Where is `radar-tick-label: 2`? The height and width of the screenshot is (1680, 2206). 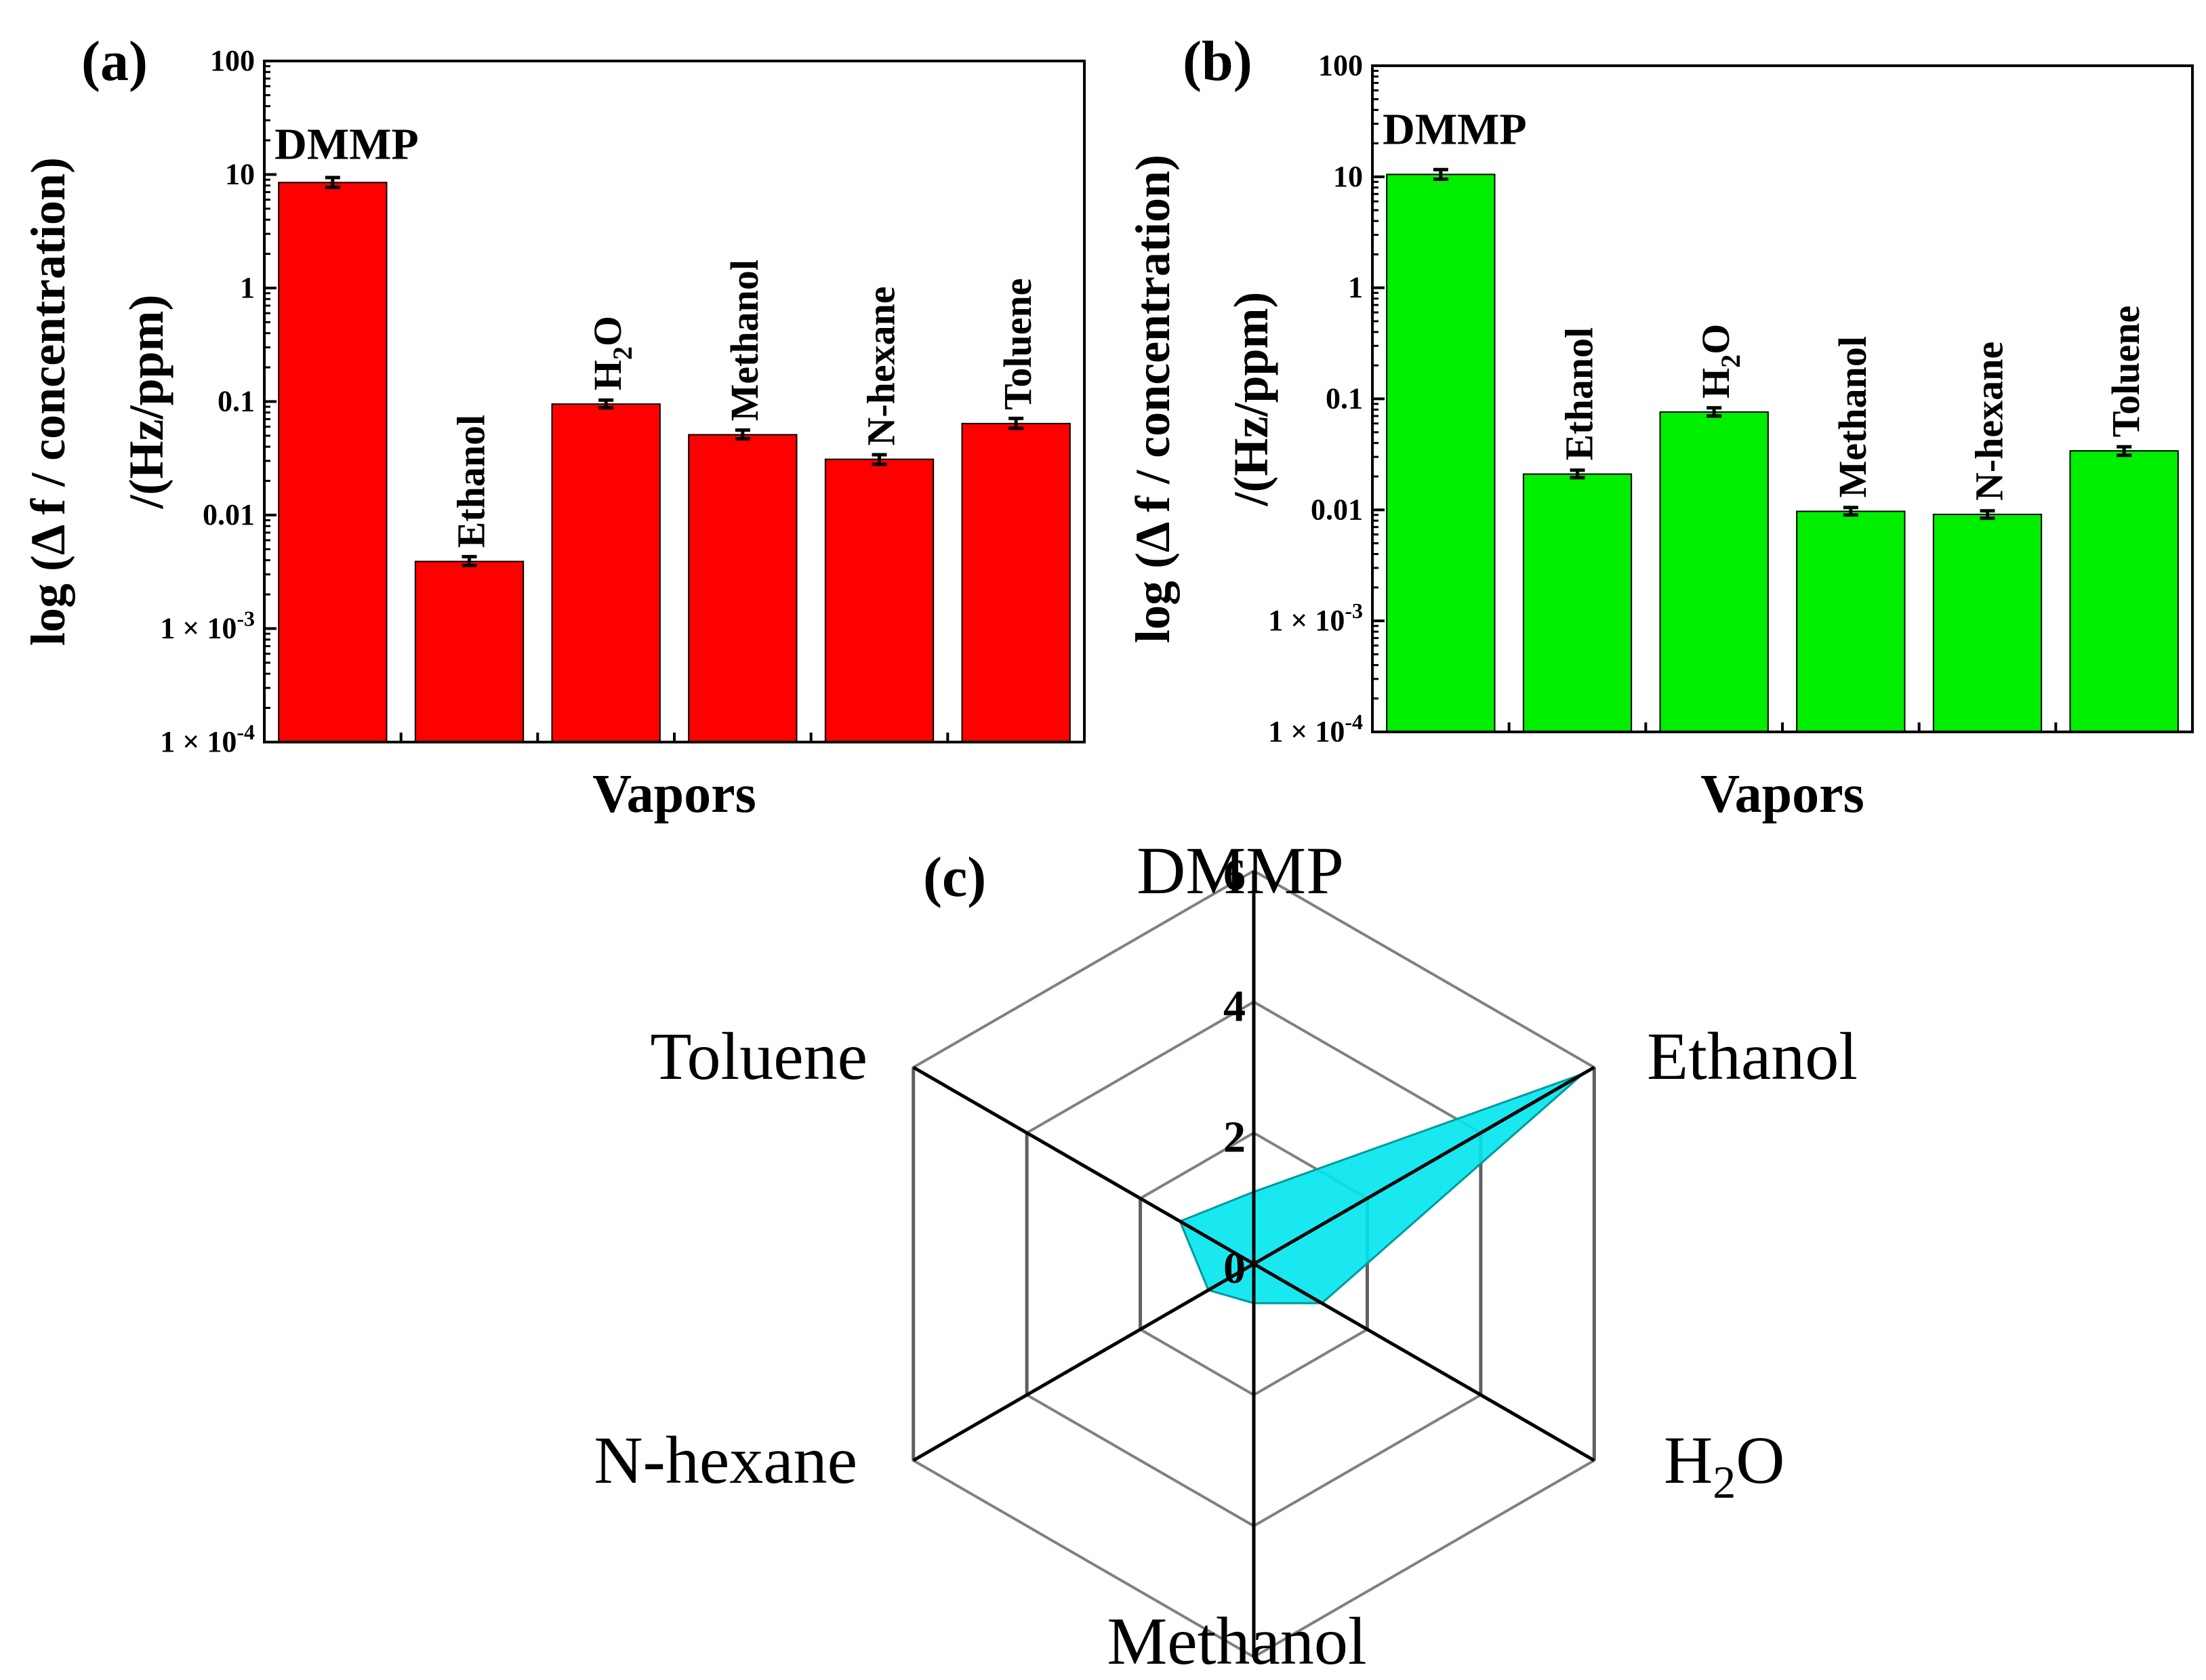
radar-tick-label: 2 is located at coordinates (1234, 1137).